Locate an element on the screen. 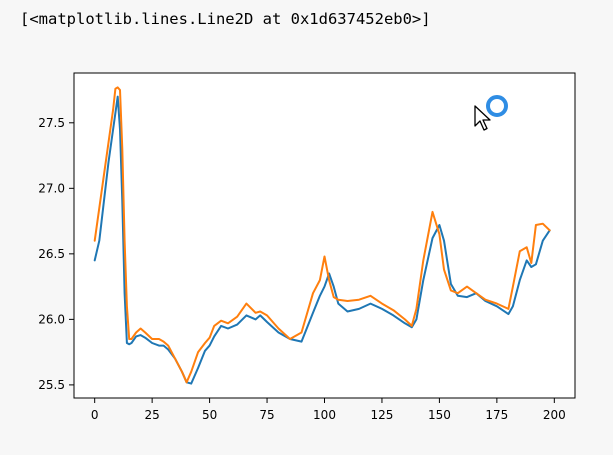  x-tick-label: 100 is located at coordinates (324, 415).